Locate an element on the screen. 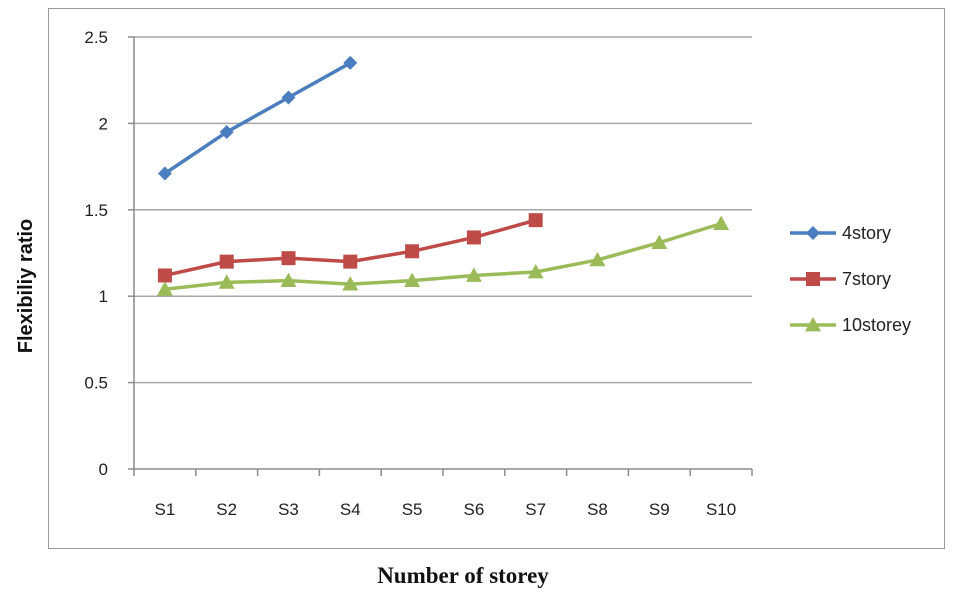 This screenshot has height=593, width=953. x-tick-label: S1 is located at coordinates (165, 509).